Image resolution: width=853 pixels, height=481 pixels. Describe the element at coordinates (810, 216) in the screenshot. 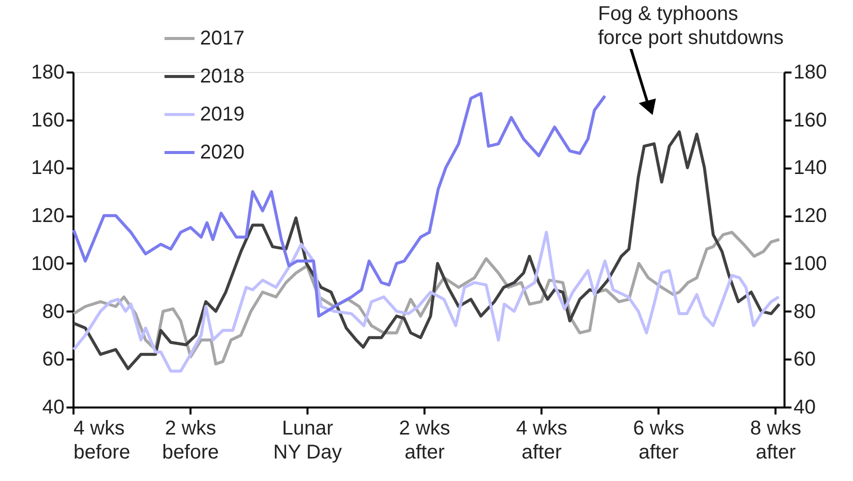

I see `y2-tick-label: 120` at that location.